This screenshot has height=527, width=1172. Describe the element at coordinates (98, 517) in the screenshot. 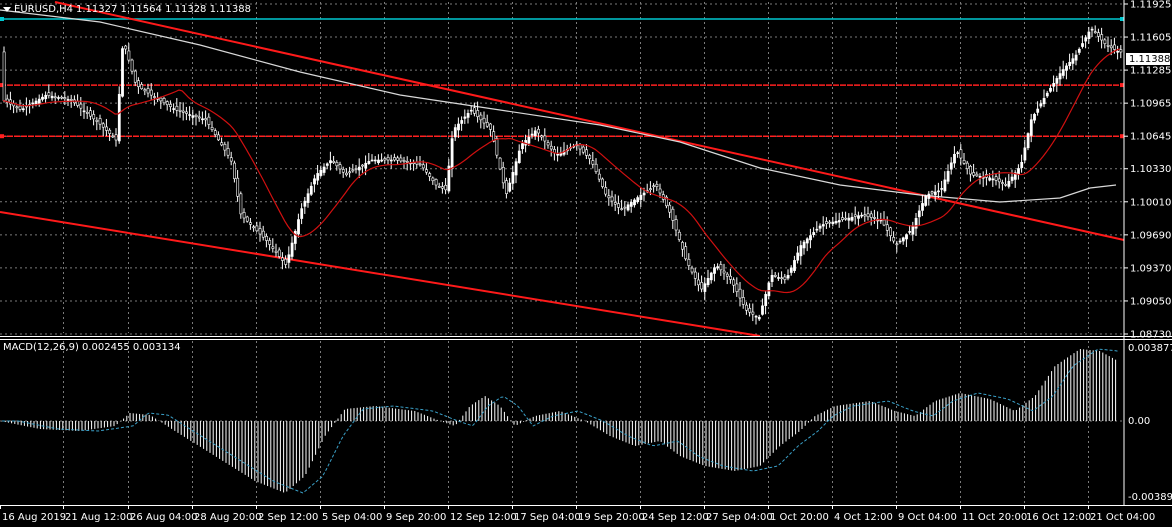

I see `time-axis-label: 21 Aug 12:00` at that location.